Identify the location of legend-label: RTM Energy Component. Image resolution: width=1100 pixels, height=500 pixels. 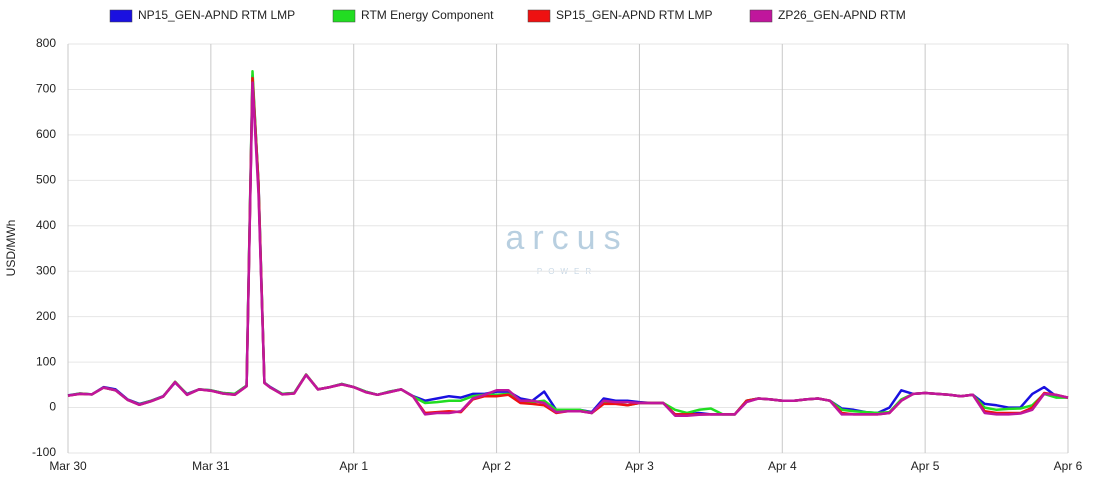
(427, 15).